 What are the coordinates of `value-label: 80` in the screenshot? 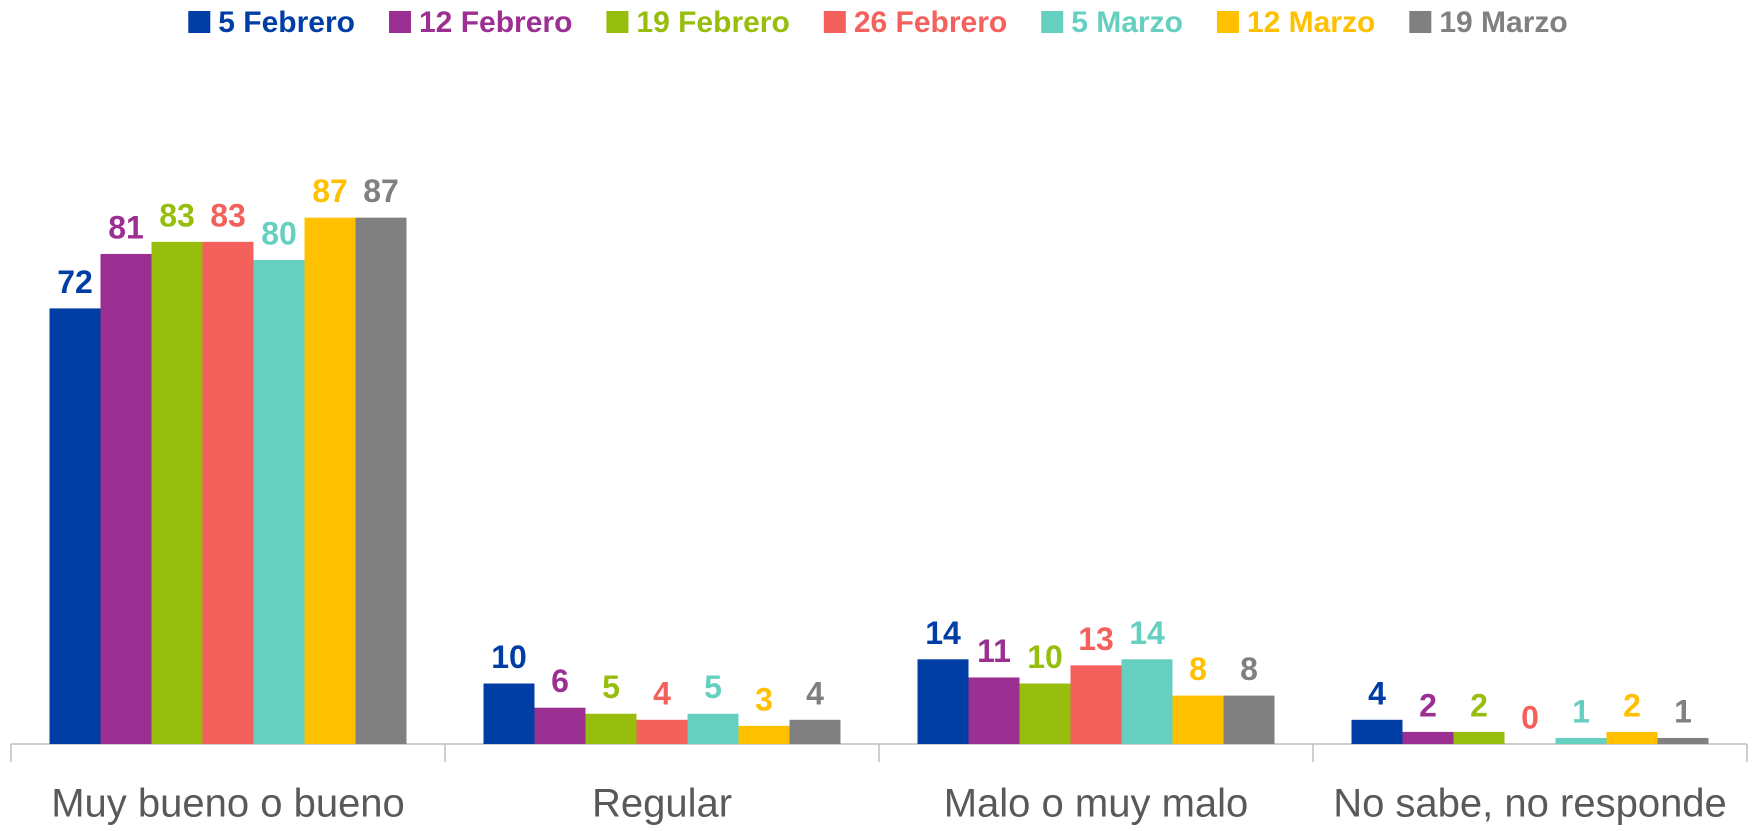 It's located at (279, 233).